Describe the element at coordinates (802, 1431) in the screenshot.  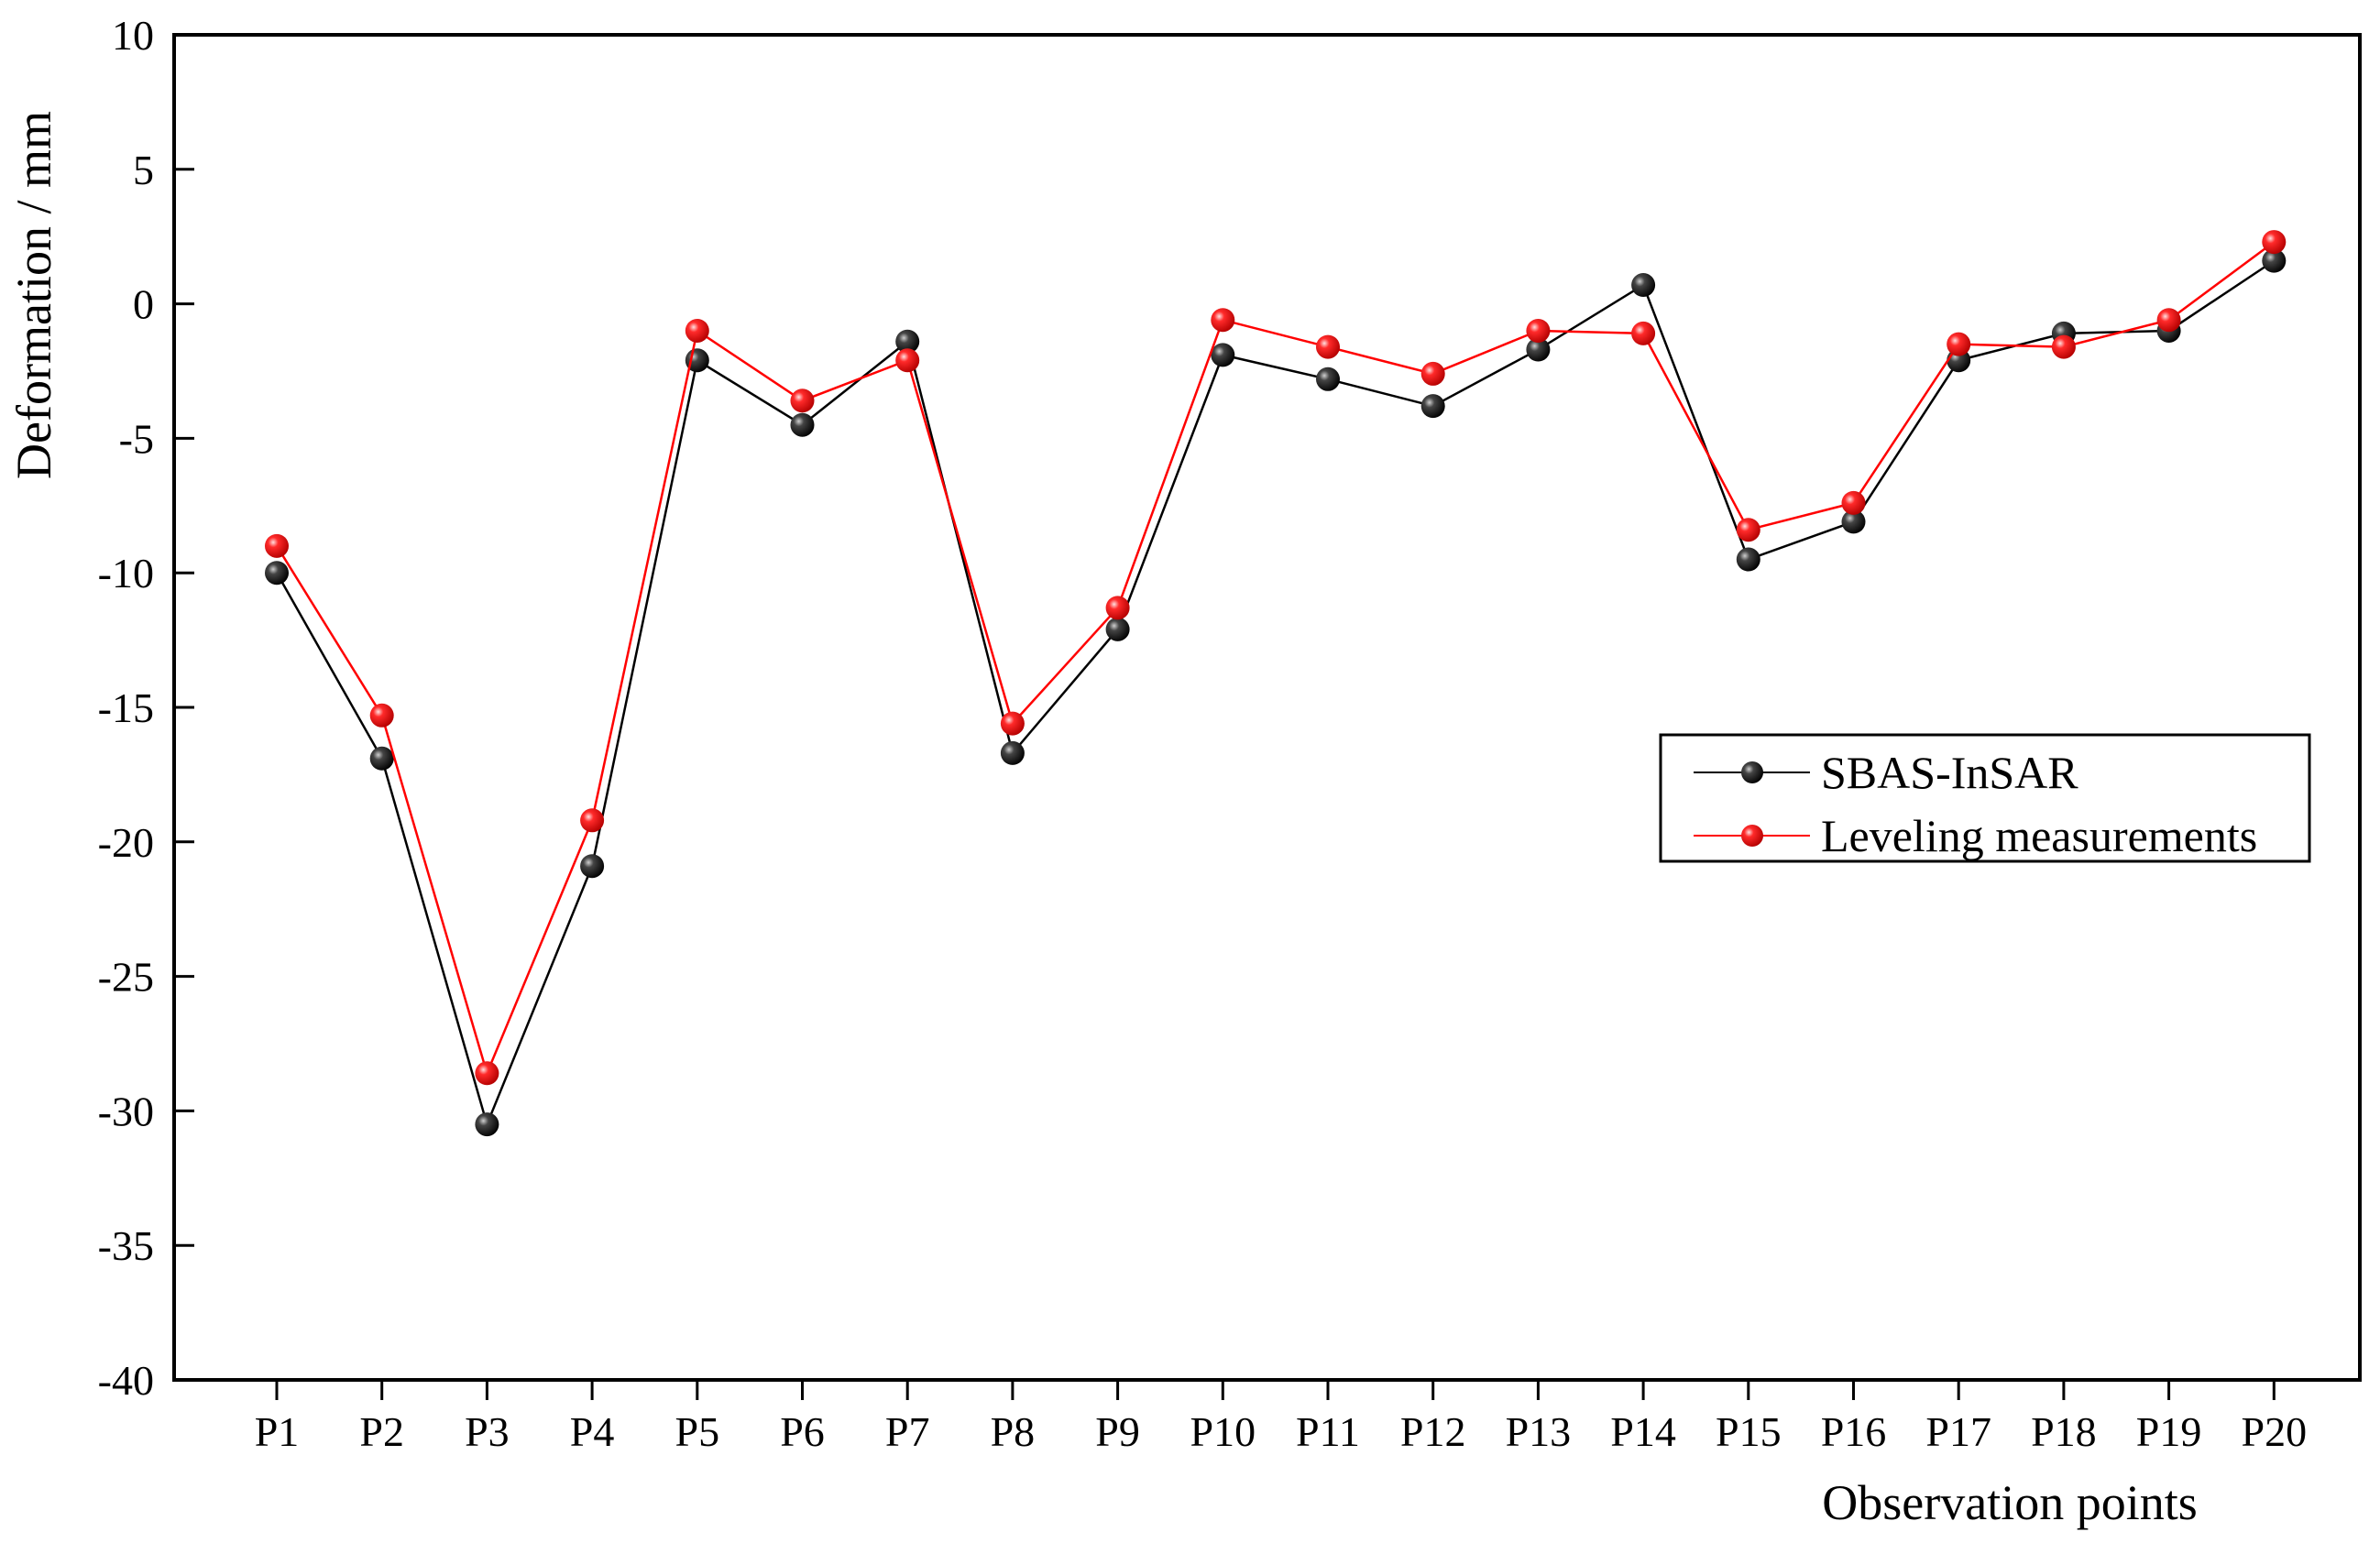
I see `x-tick-label: P6` at that location.